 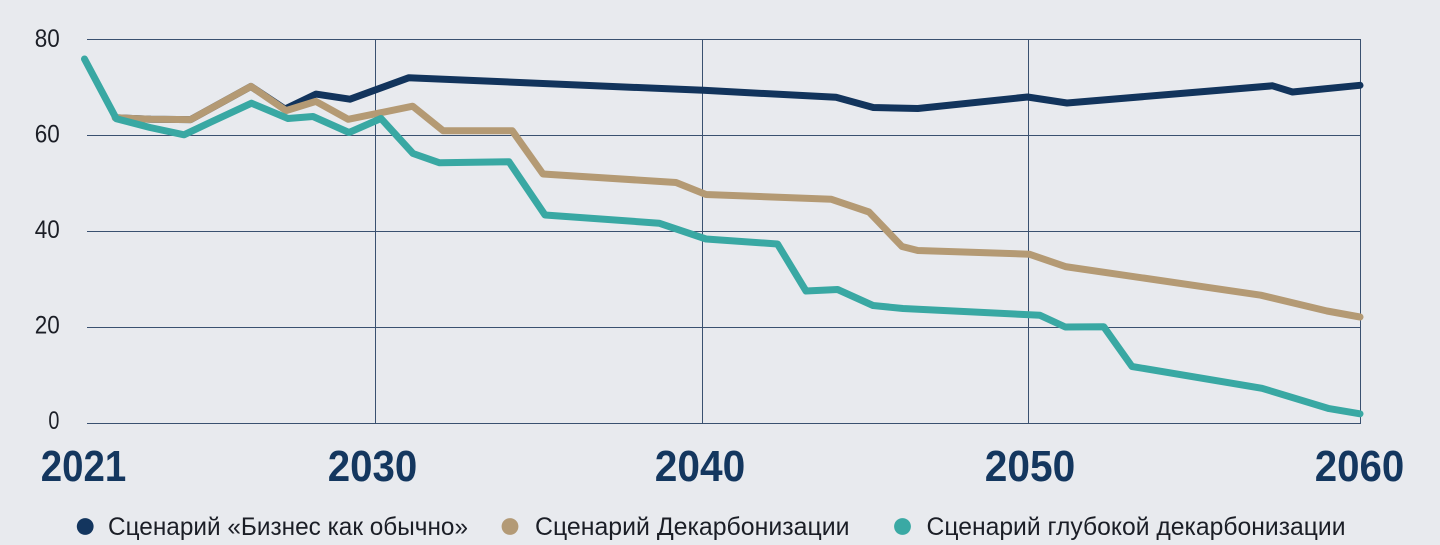 What do you see at coordinates (47, 39) in the screenshot?
I see `svg-text: 80` at bounding box center [47, 39].